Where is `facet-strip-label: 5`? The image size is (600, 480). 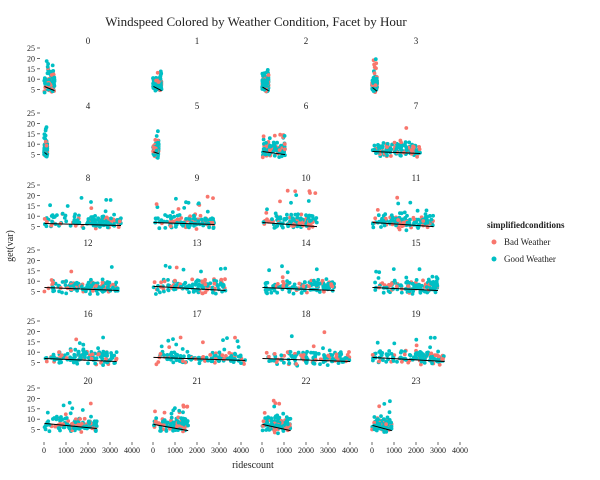
facet-strip-label: 5 is located at coordinates (197, 106).